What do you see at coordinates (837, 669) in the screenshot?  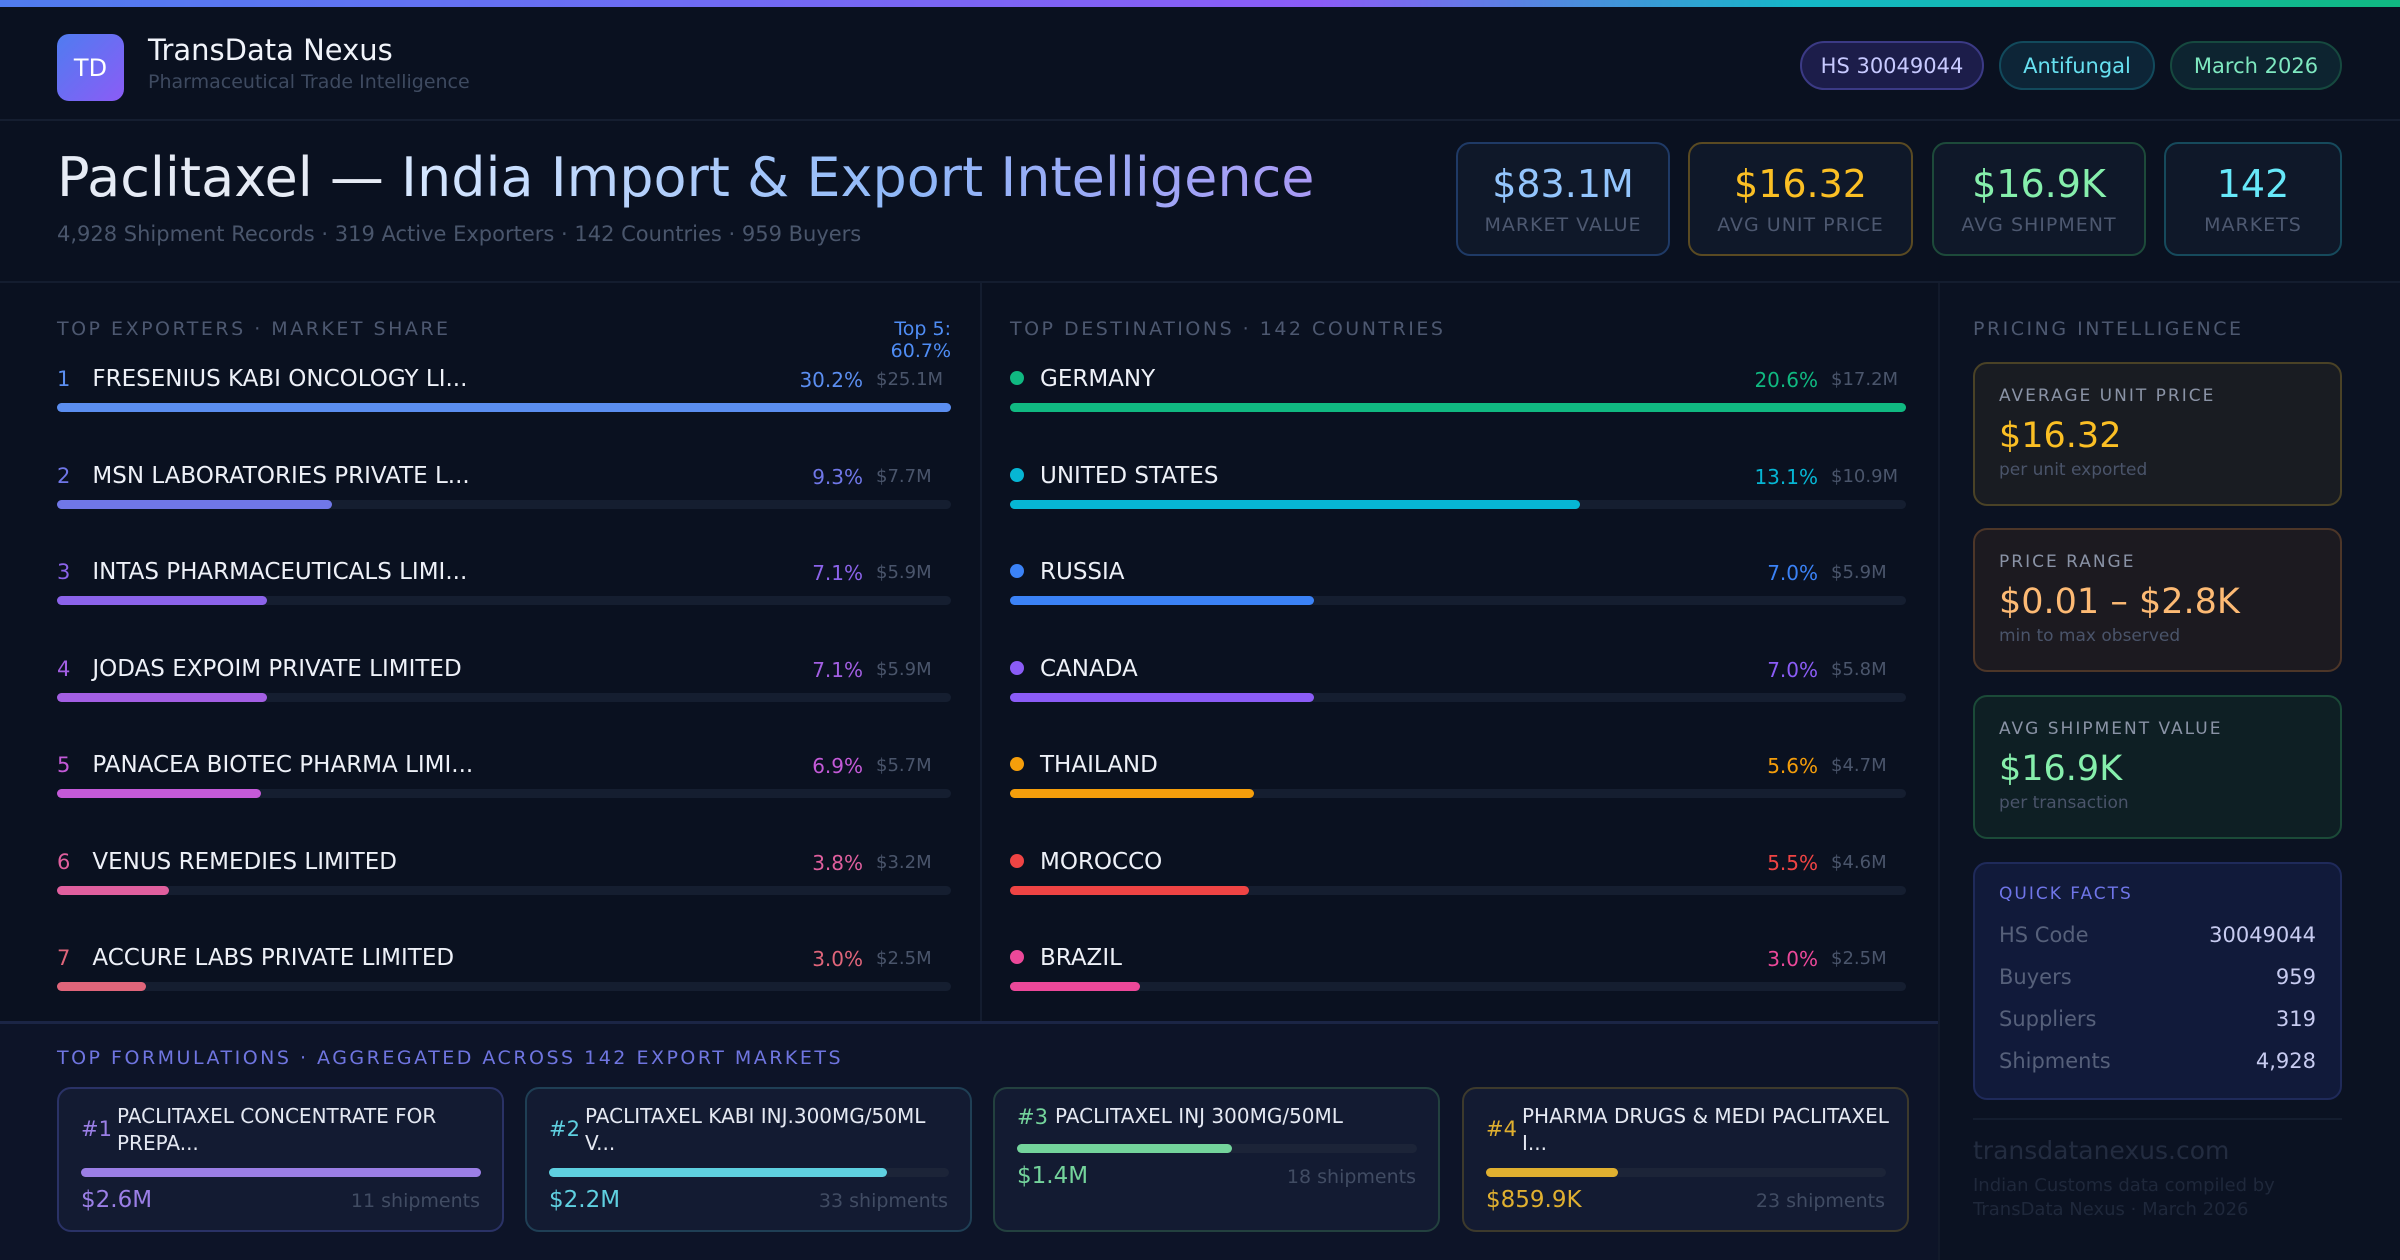 I see `share-percent: 7.1%` at bounding box center [837, 669].